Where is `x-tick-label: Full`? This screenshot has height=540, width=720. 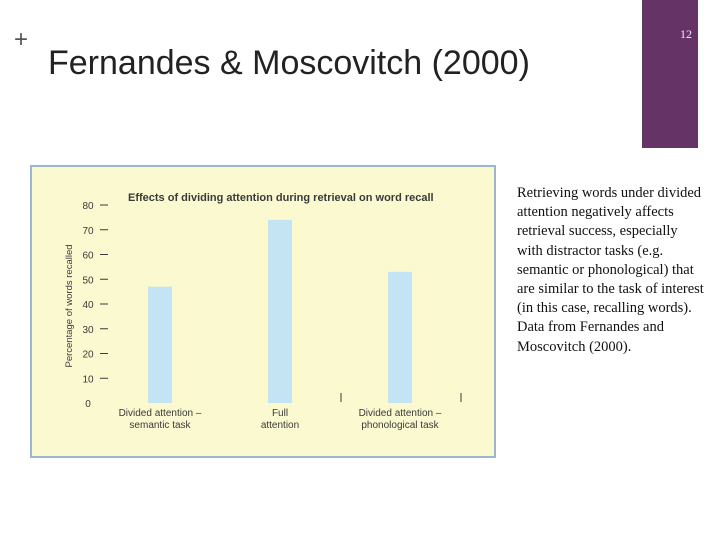 x-tick-label: Full is located at coordinates (280, 413).